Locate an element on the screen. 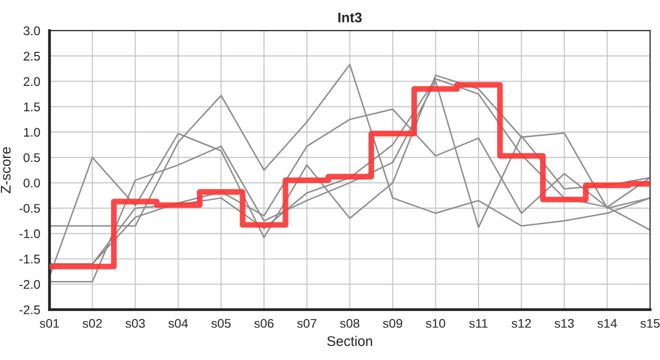  y-axis-title: Z-score is located at coordinates (5, 170).